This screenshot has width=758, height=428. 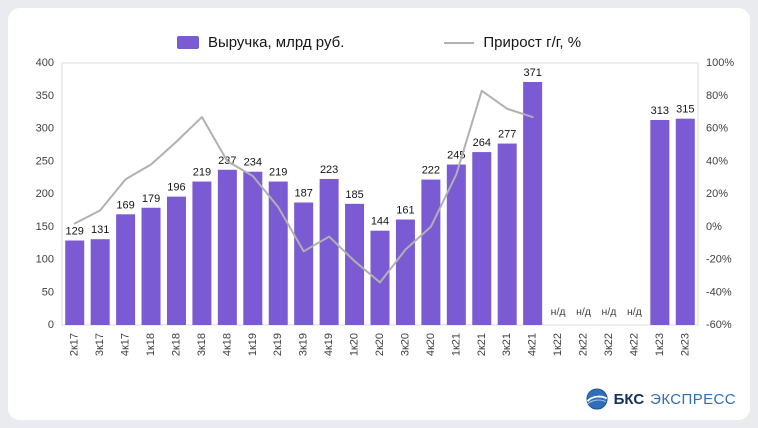 I want to click on legend-item-revenue: Выручка, млрд руб., so click(x=260, y=42).